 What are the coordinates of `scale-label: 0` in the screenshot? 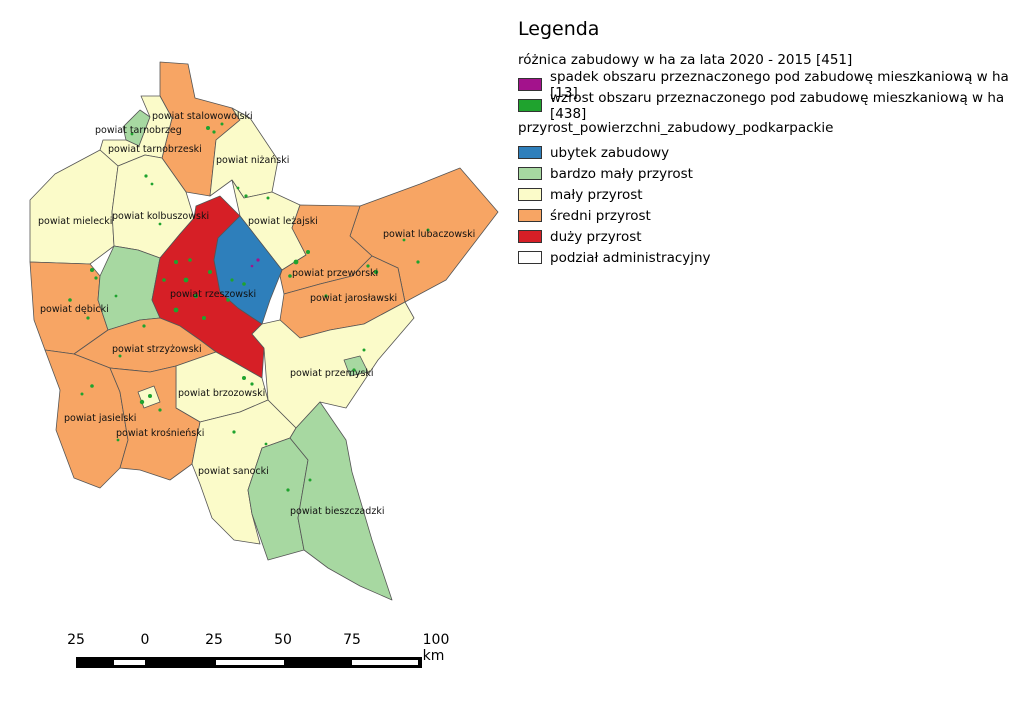 It's located at (145, 640).